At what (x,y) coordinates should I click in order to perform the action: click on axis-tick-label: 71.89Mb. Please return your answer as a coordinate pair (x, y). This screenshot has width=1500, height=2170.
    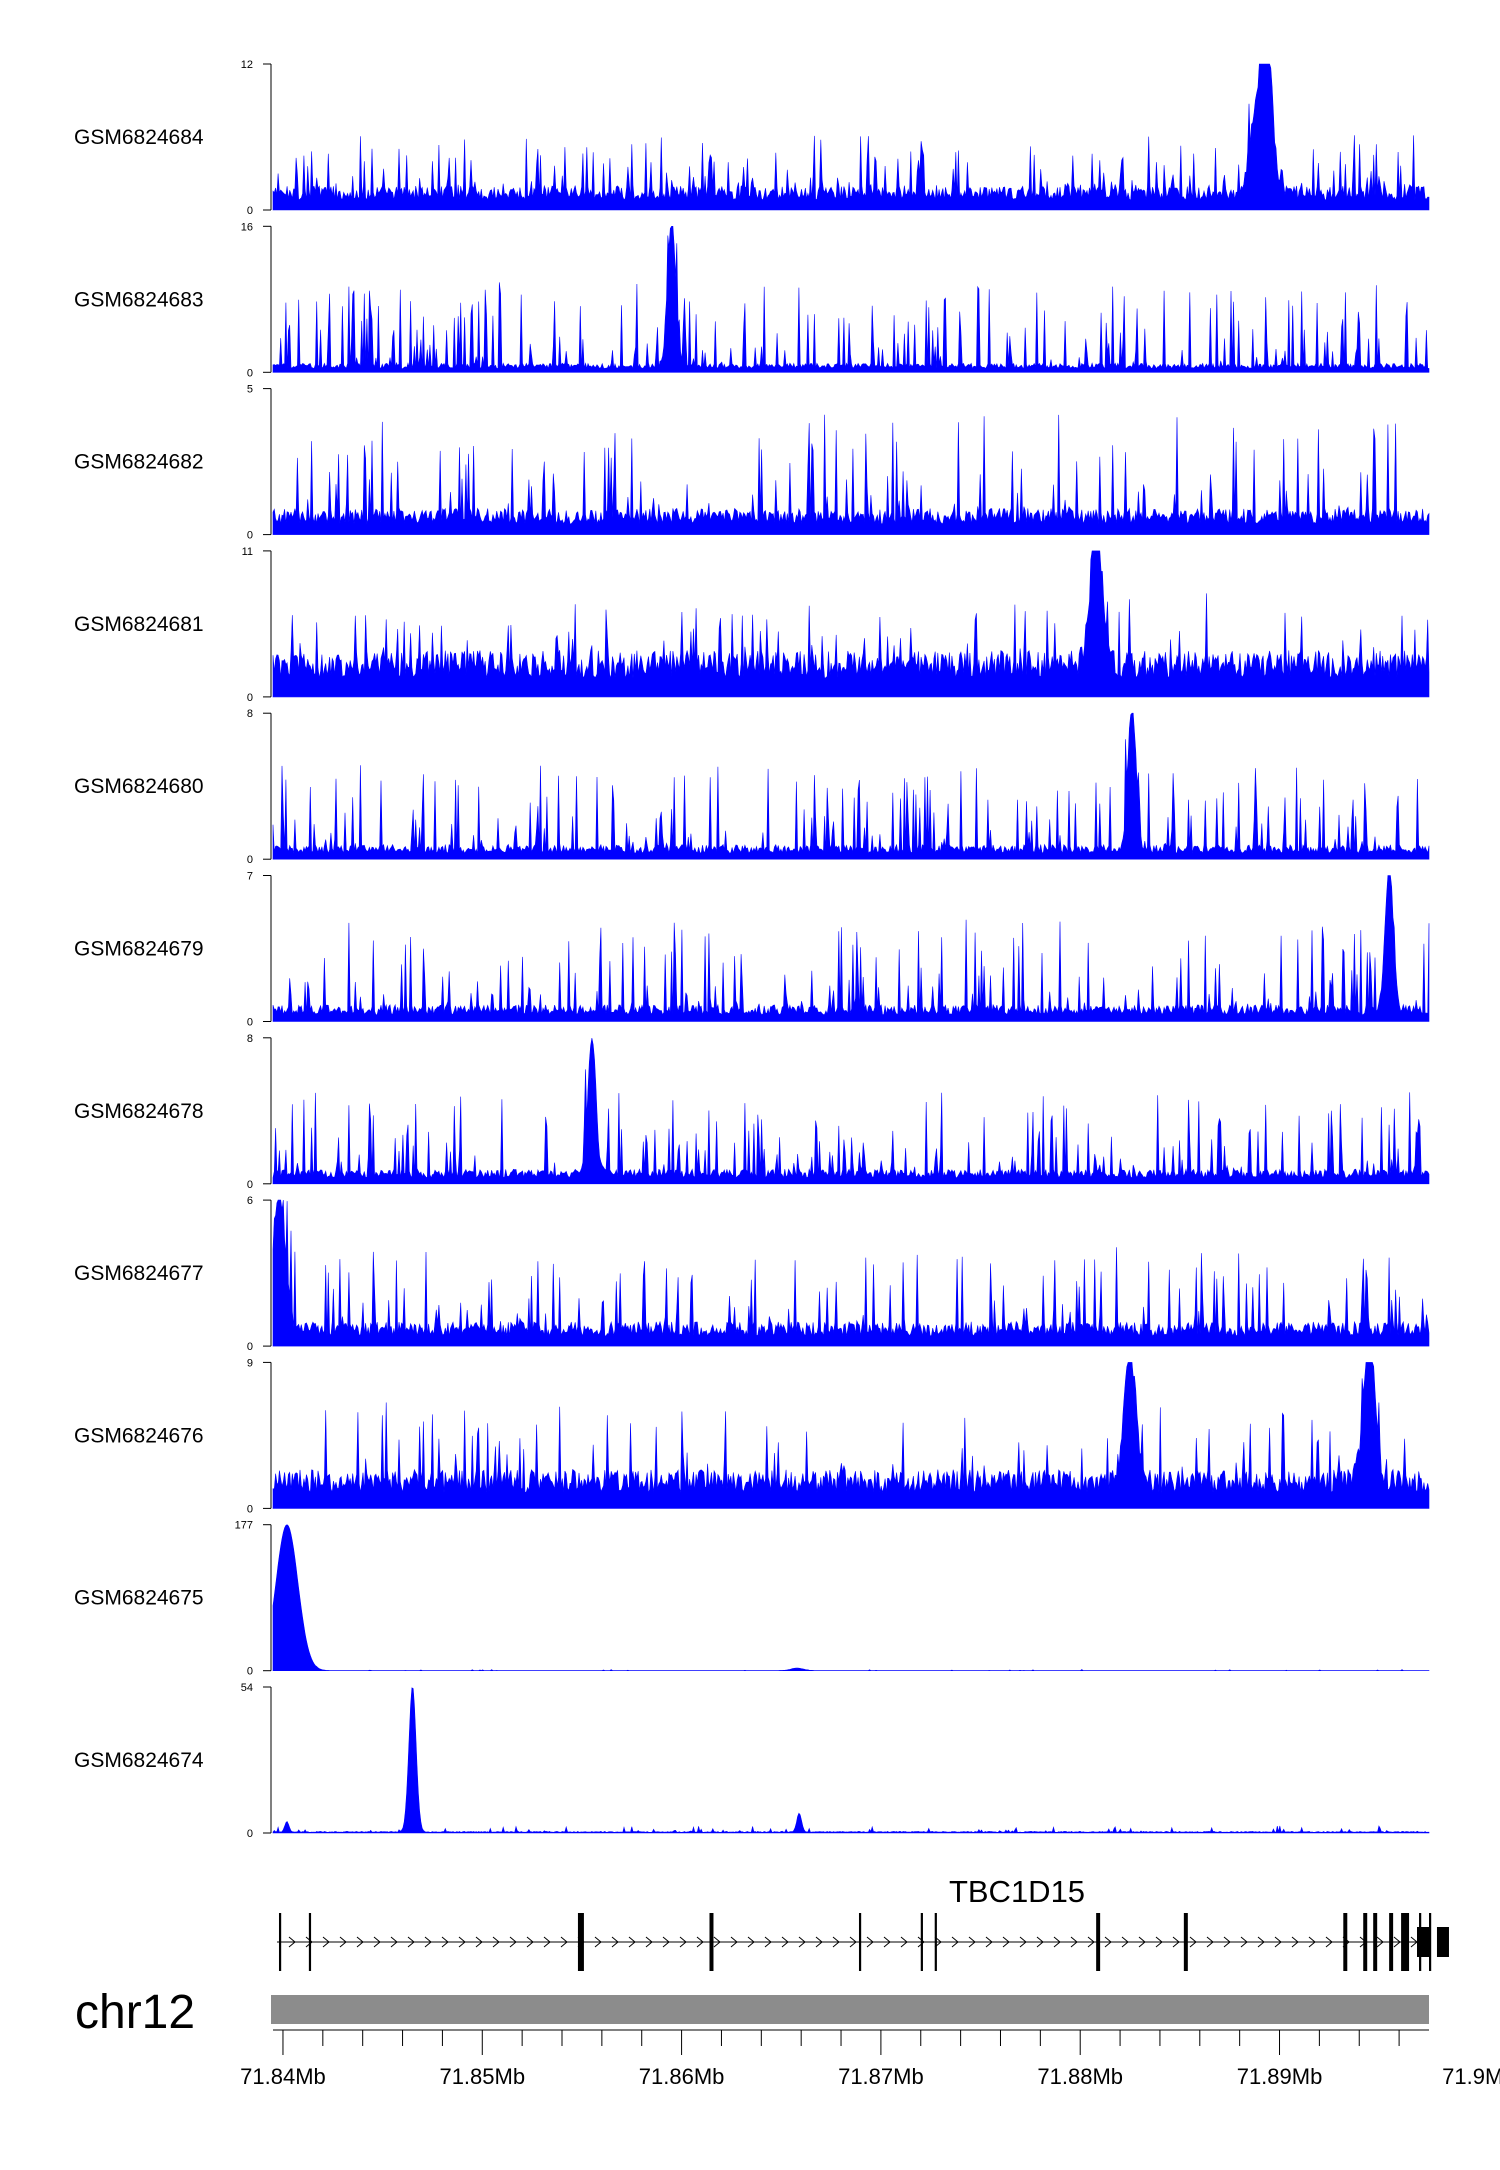
    Looking at the image, I should click on (1280, 2076).